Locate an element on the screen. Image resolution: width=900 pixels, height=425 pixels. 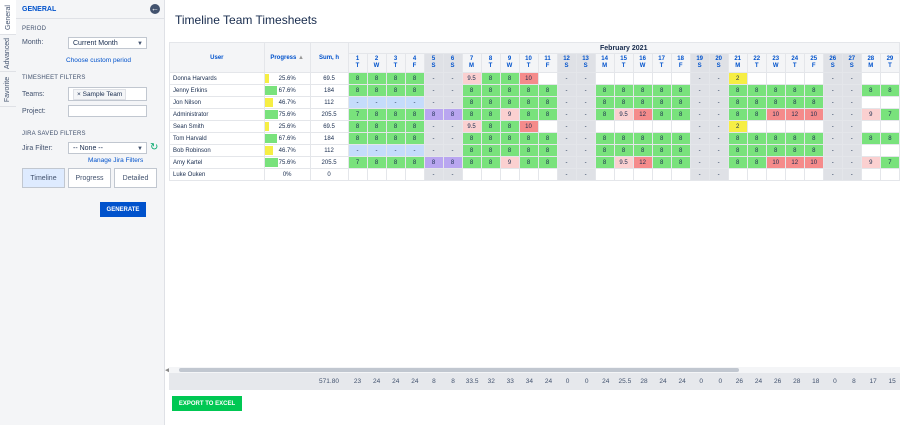
generate-button: GENERATE is located at coordinates (123, 209).